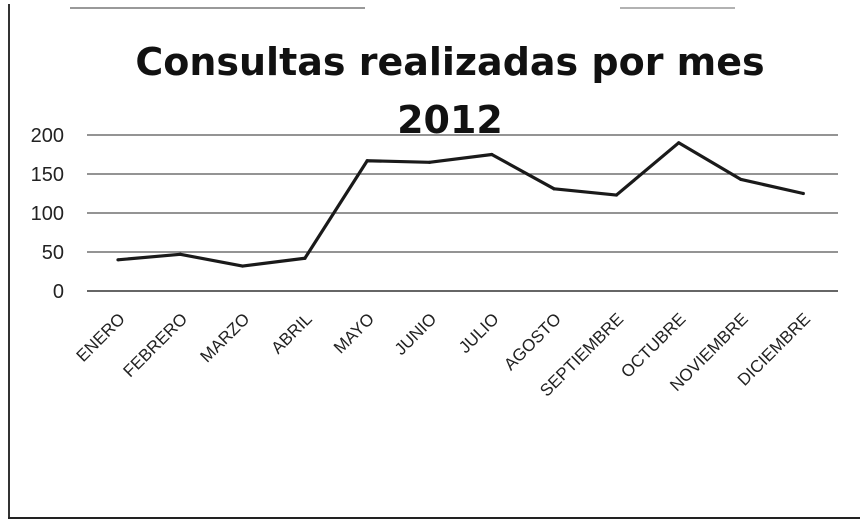  I want to click on y-tick-label: 50, so click(53, 253).